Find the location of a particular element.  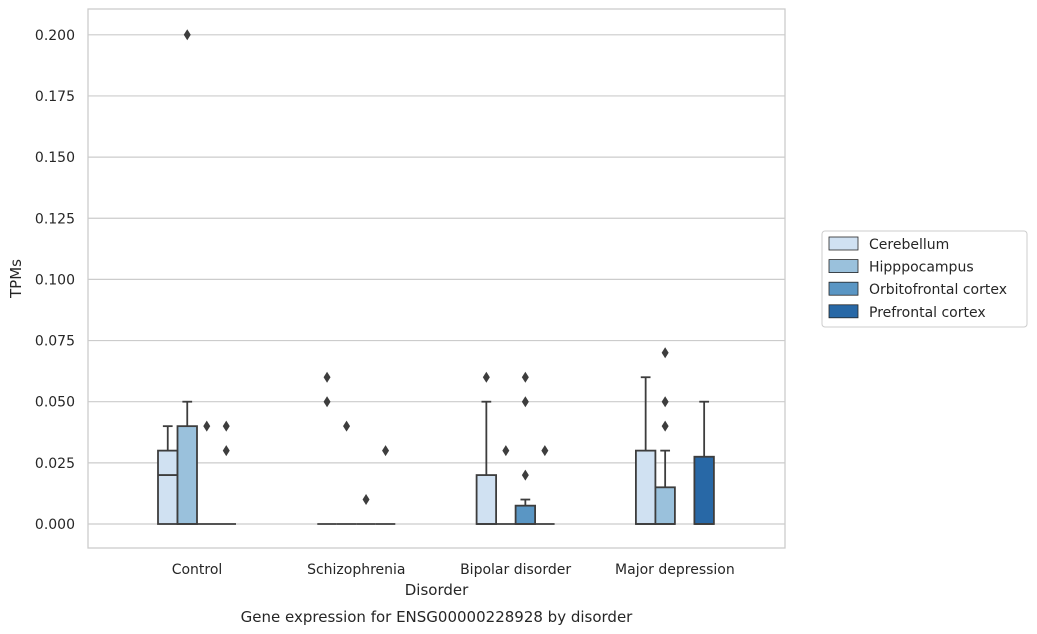

legend-label-2: Orbitofrontal cortex is located at coordinates (938, 290).